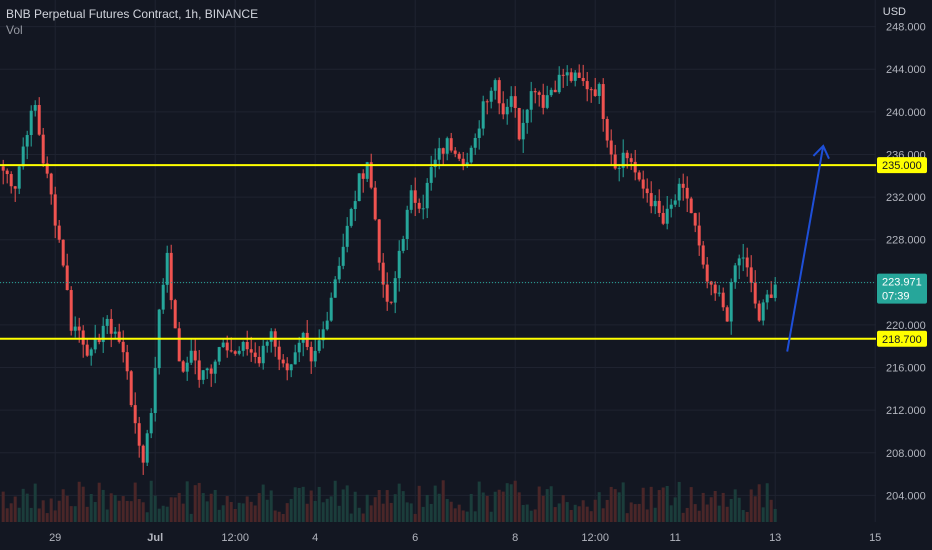  What do you see at coordinates (389, 501) in the screenshot?
I see `volume-bars` at bounding box center [389, 501].